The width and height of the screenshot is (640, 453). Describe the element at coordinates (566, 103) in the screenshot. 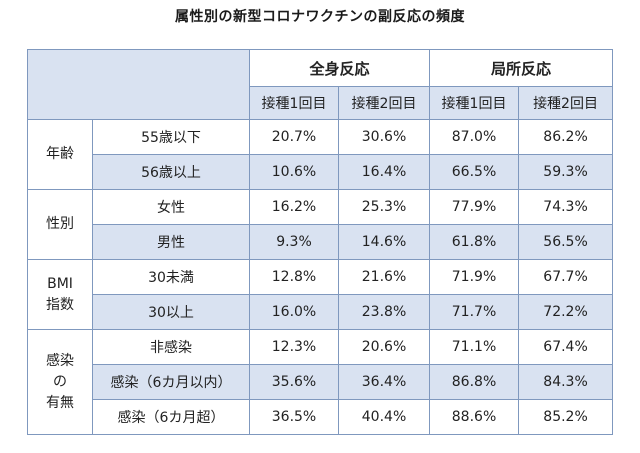

I see `header-dose-2-local: 接種2回目` at that location.